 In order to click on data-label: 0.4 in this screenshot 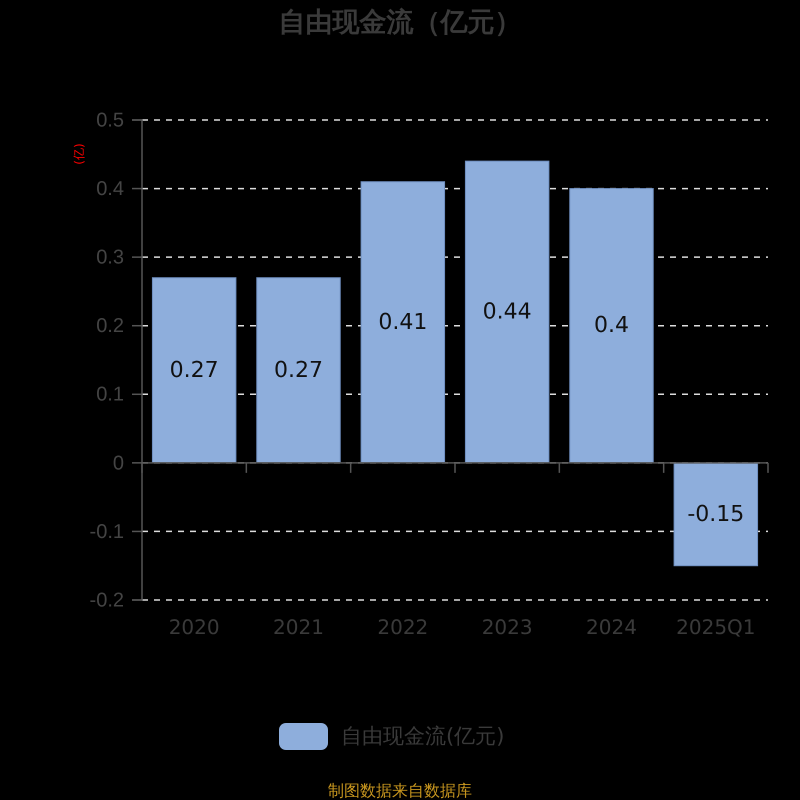, I will do `click(611, 325)`.